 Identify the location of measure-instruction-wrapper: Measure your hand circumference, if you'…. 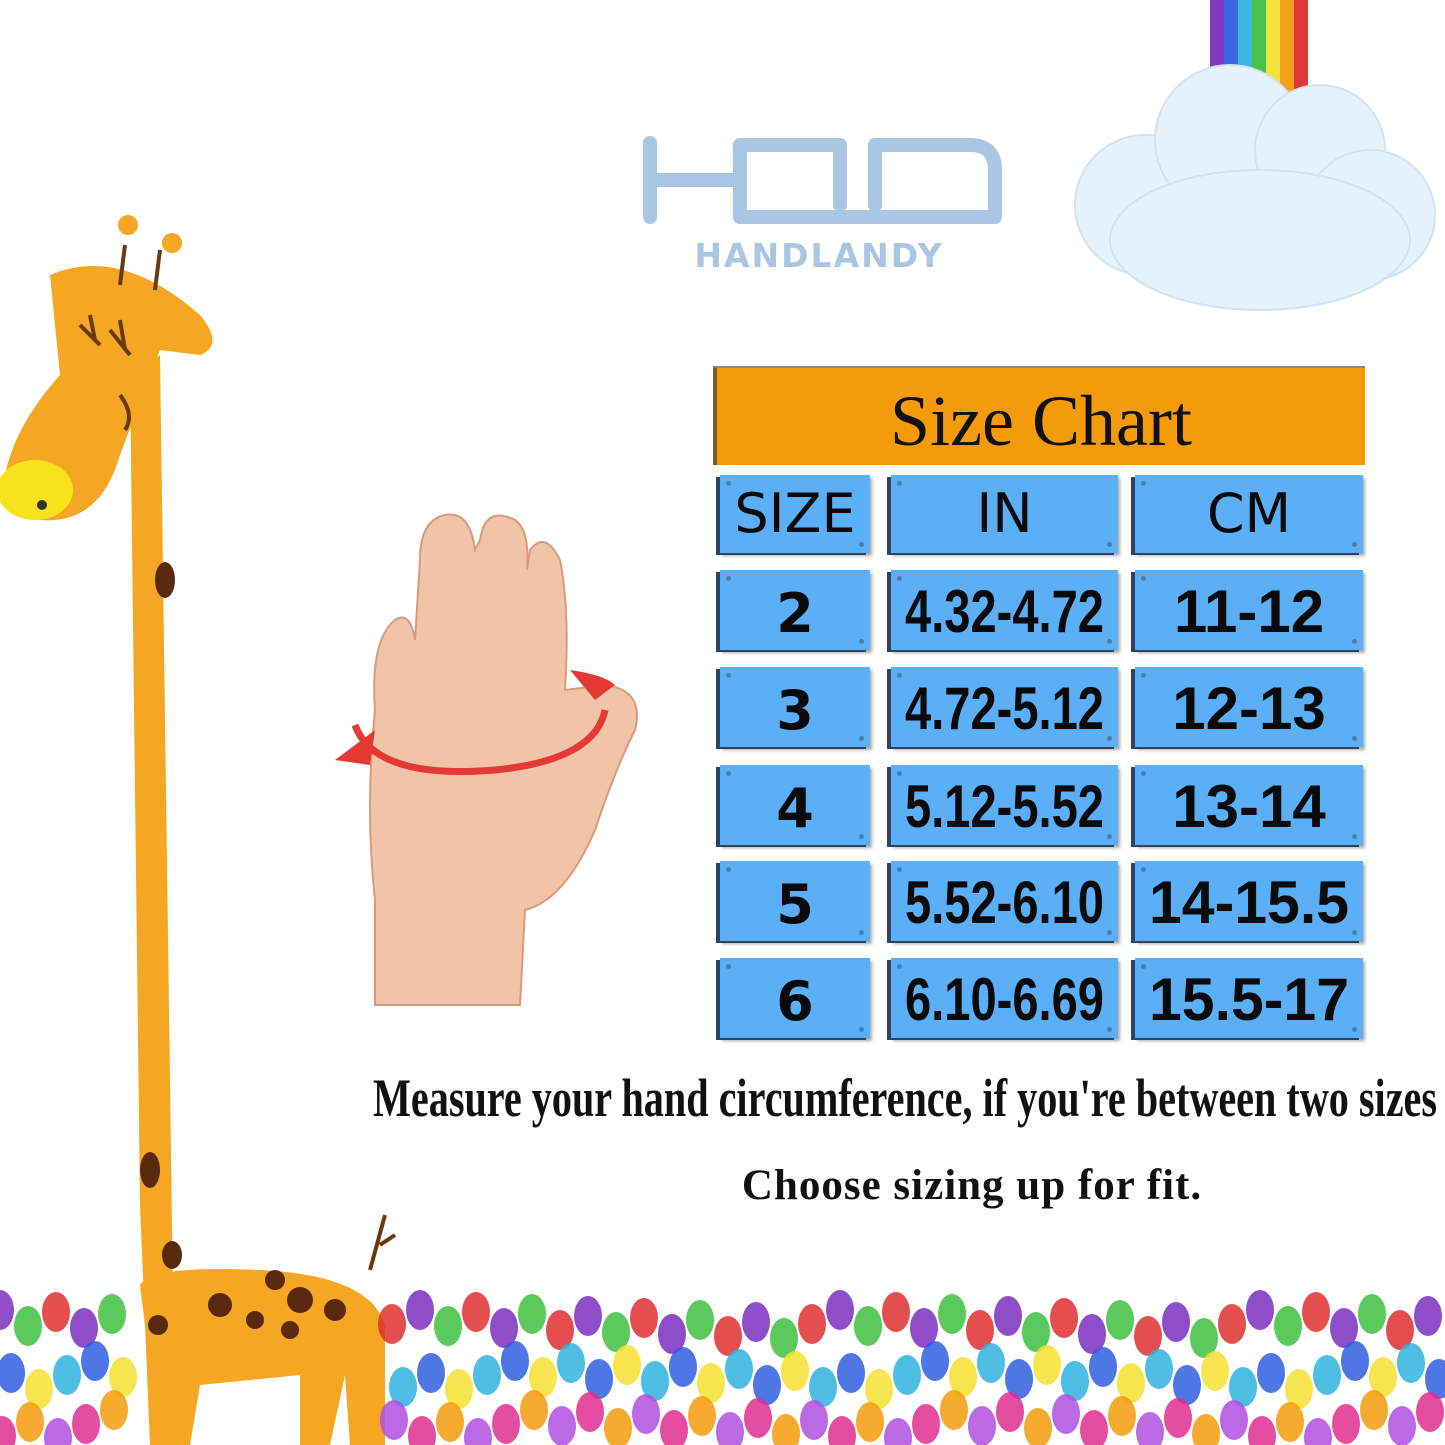
(905, 1098).